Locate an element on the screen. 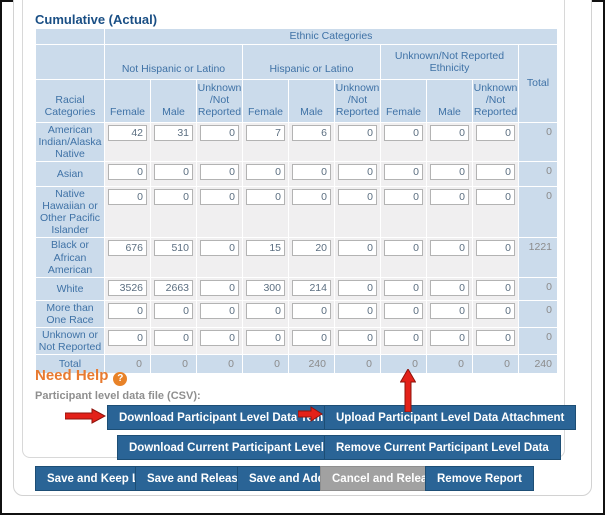 Image resolution: width=605 pixels, height=515 pixels. download-current-data-button: Download Current Participant Level Data is located at coordinates (241, 447).